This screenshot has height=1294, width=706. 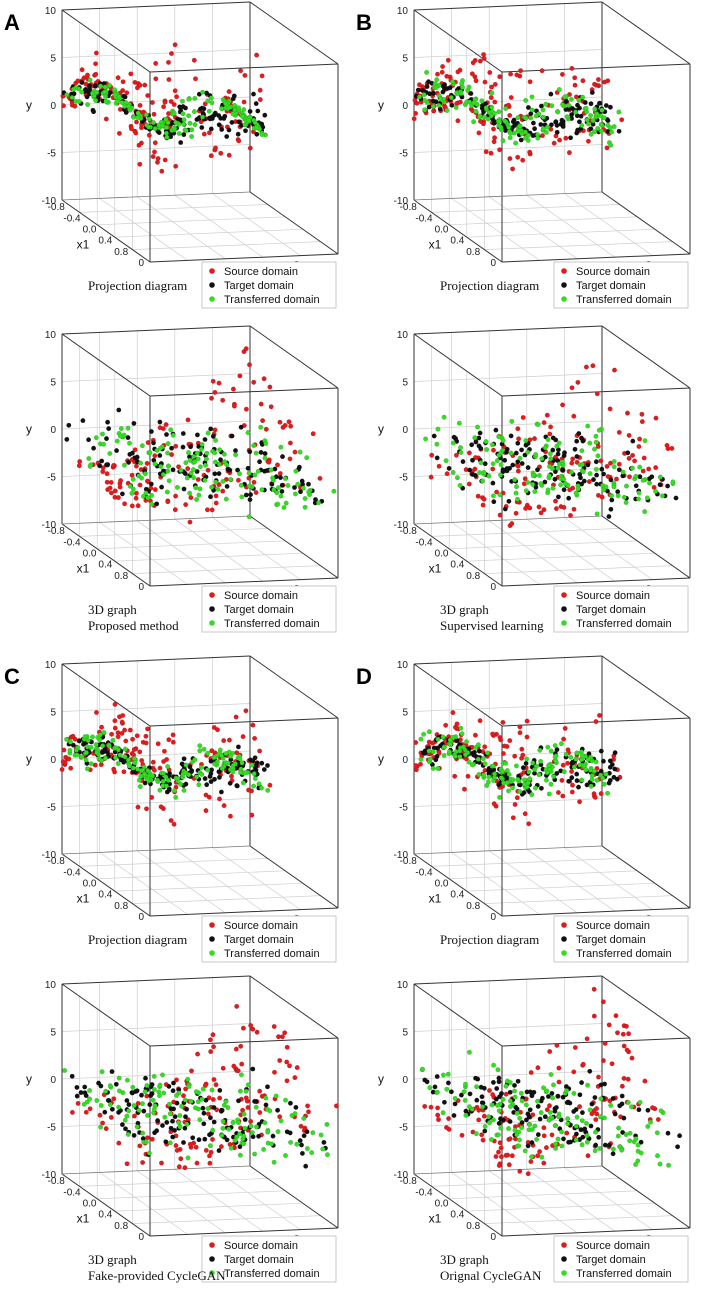 I want to click on x1-tick-label: 0.8, so click(x=121, y=906).